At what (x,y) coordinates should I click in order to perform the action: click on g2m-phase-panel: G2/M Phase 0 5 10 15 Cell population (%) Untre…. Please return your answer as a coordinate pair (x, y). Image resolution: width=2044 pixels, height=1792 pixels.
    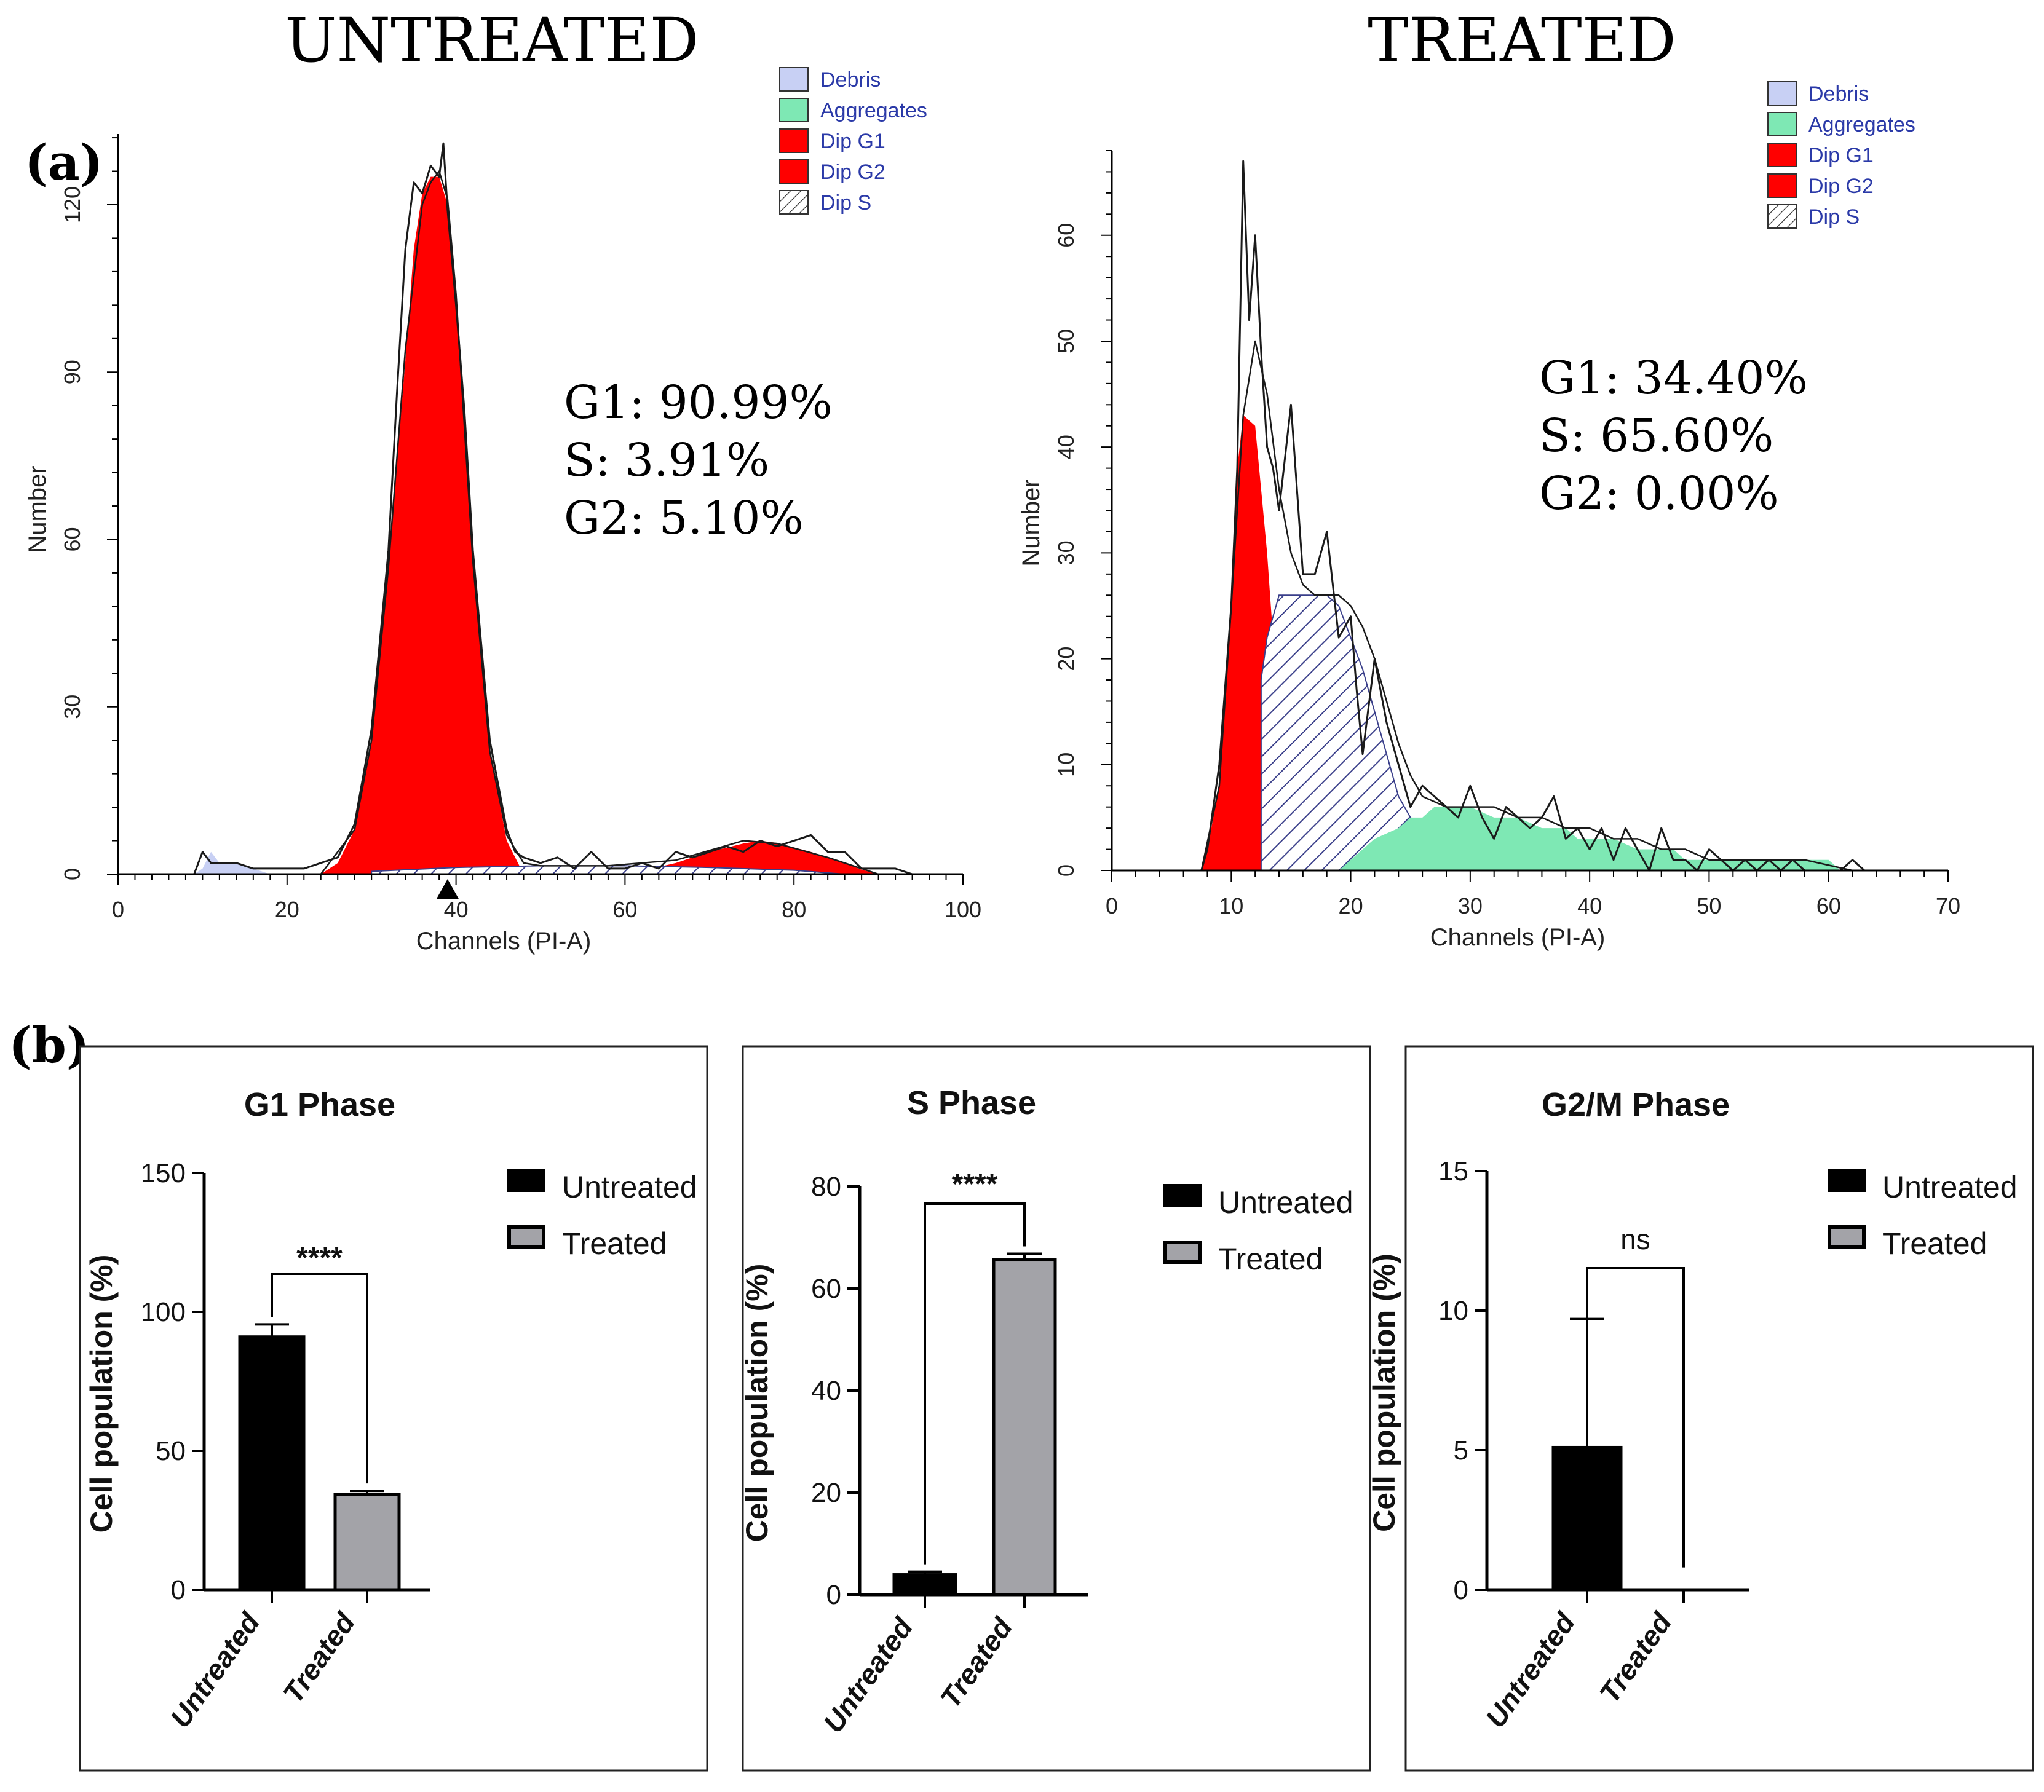
    Looking at the image, I should click on (1700, 1408).